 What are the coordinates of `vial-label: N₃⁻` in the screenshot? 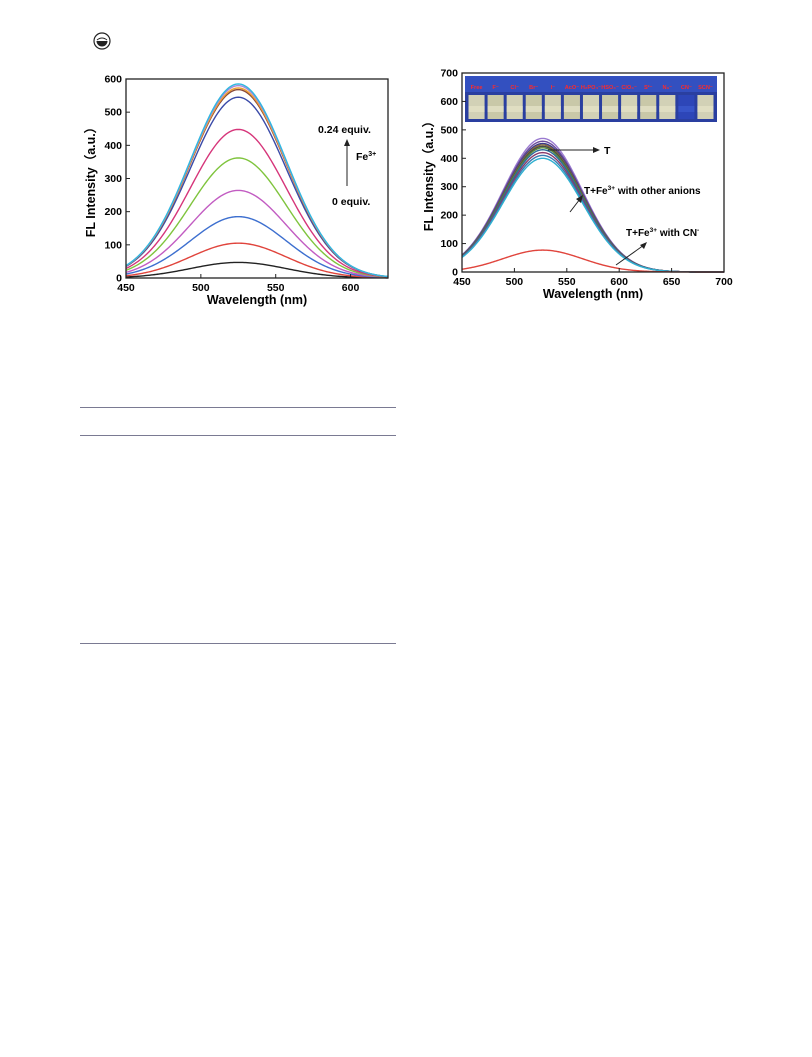 It's located at (668, 88).